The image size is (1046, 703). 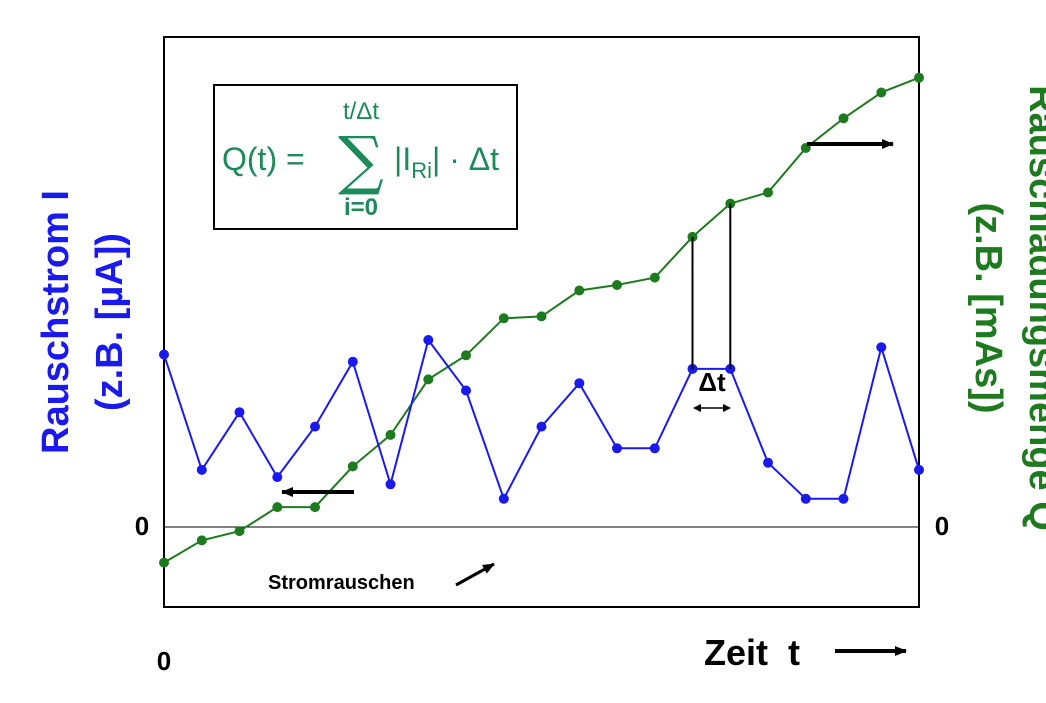 What do you see at coordinates (421, 170) in the screenshot?
I see `formula-term-sub: Ri` at bounding box center [421, 170].